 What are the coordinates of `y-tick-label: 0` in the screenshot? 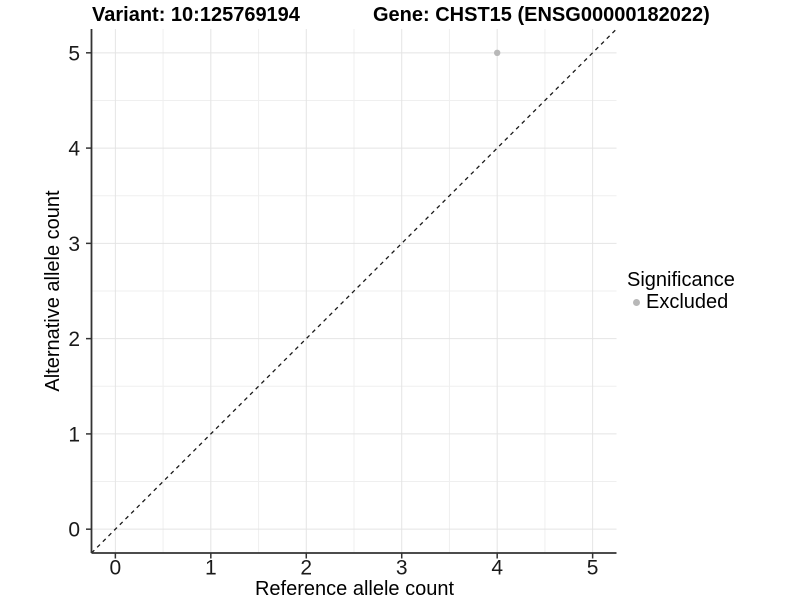 It's located at (74, 530).